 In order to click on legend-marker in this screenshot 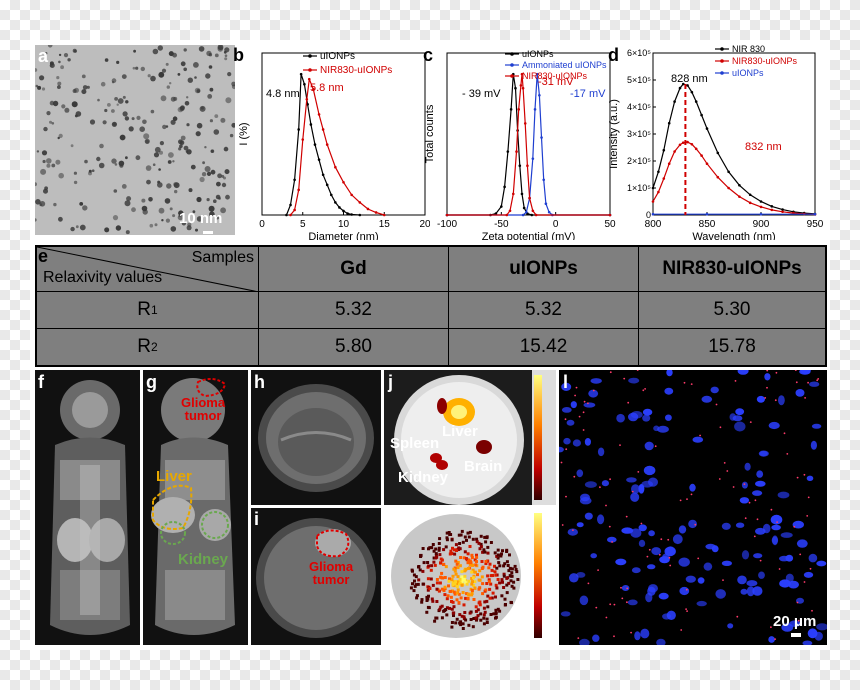, I will do `click(512, 76)`.